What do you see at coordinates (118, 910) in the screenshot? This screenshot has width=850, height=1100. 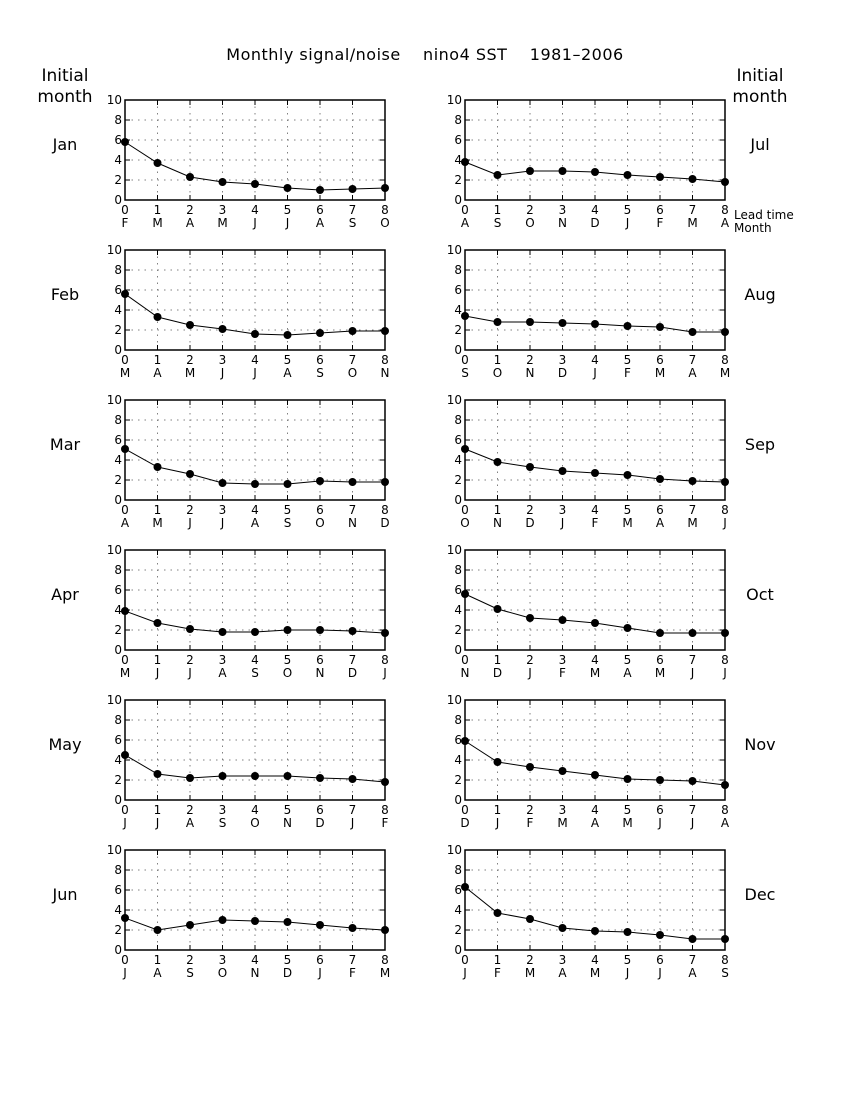 I see `y-tick-label: 4` at bounding box center [118, 910].